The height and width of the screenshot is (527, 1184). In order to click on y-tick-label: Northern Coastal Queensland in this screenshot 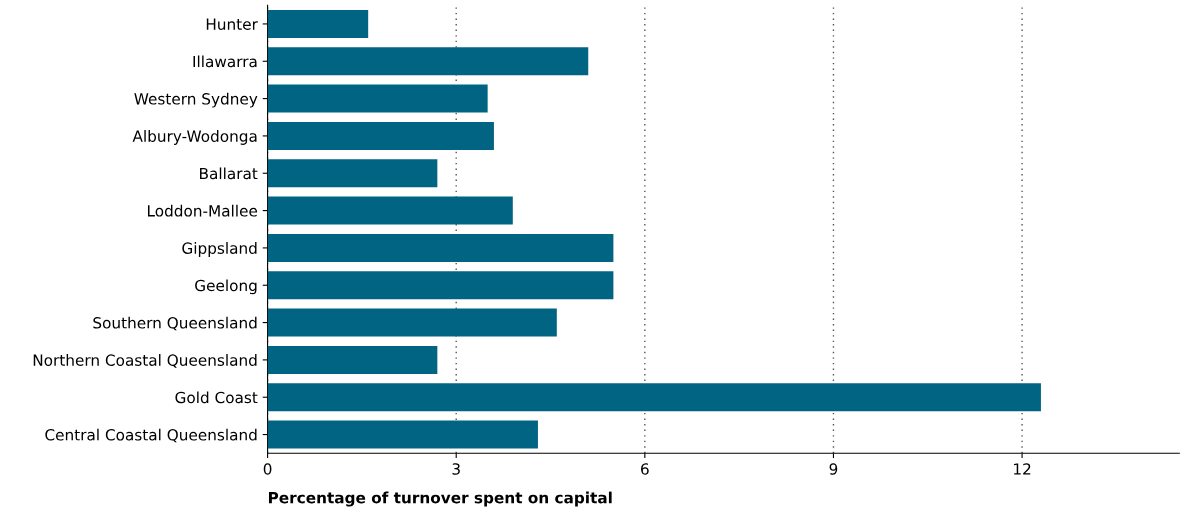, I will do `click(145, 361)`.